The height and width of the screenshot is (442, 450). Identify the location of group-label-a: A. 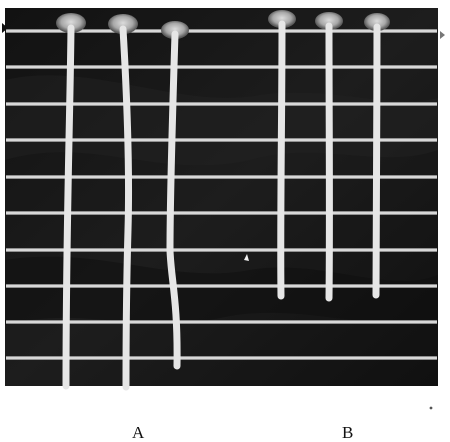
(138, 432).